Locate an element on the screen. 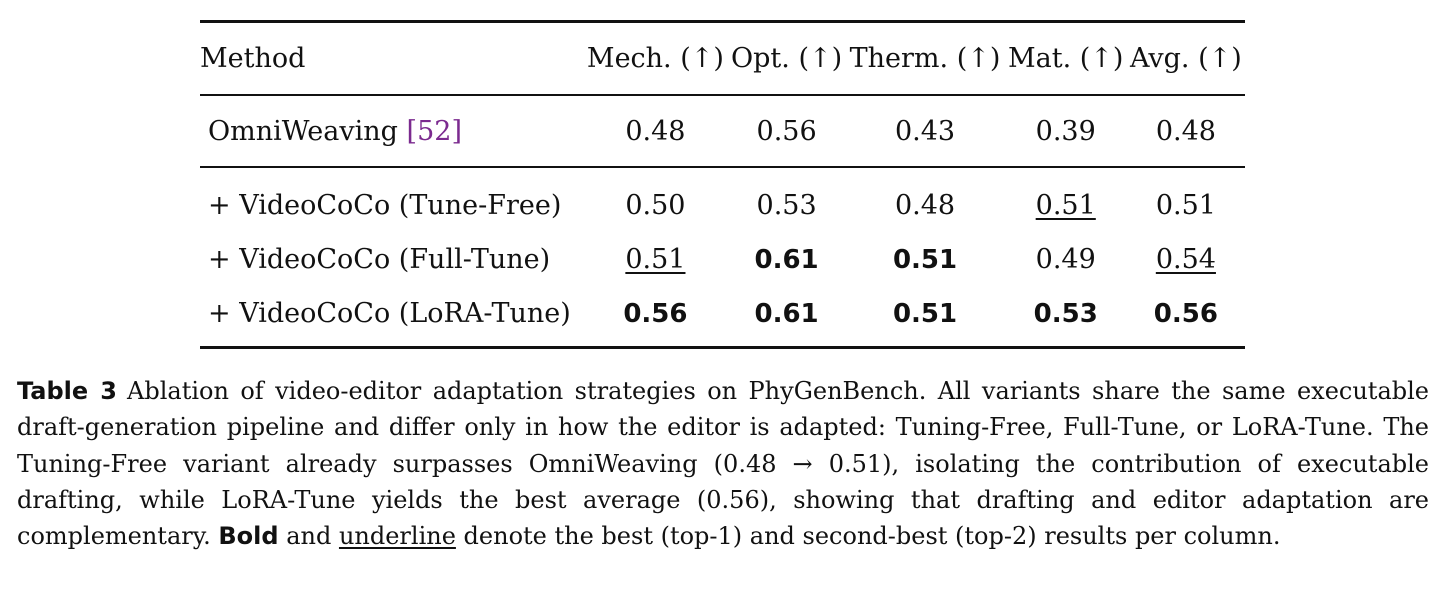 The image size is (1448, 601). header-therm: Therm. (↑) is located at coordinates (925, 58).